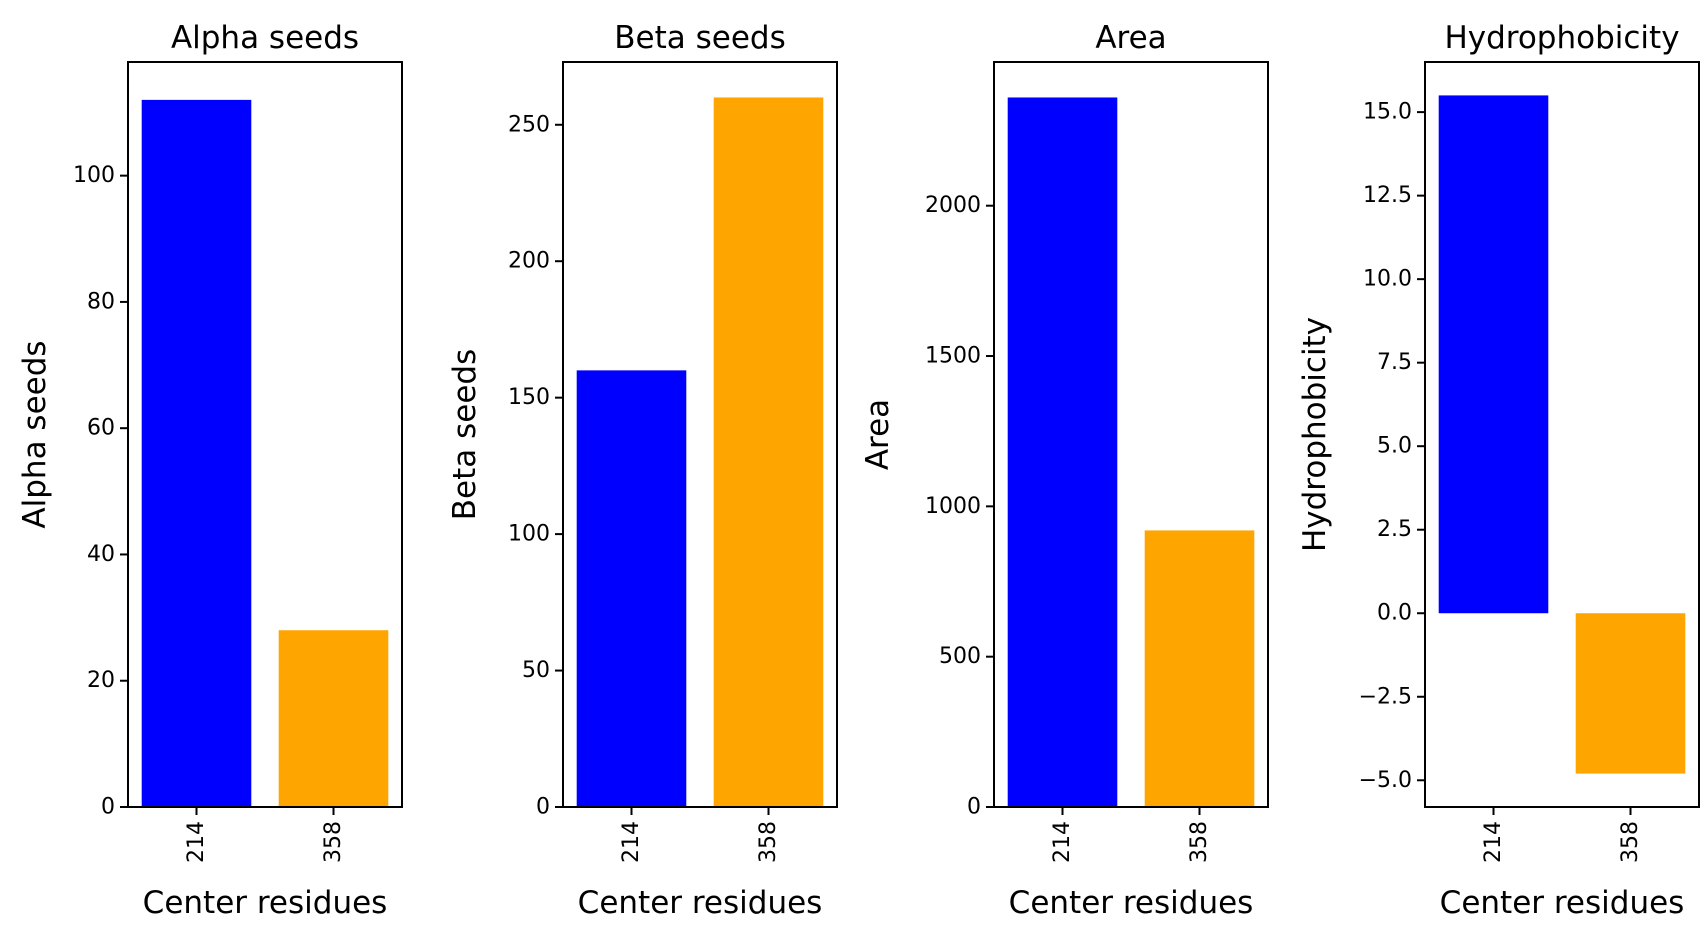  Describe the element at coordinates (1394, 446) in the screenshot. I see `y-tick-label: 5.0` at that location.